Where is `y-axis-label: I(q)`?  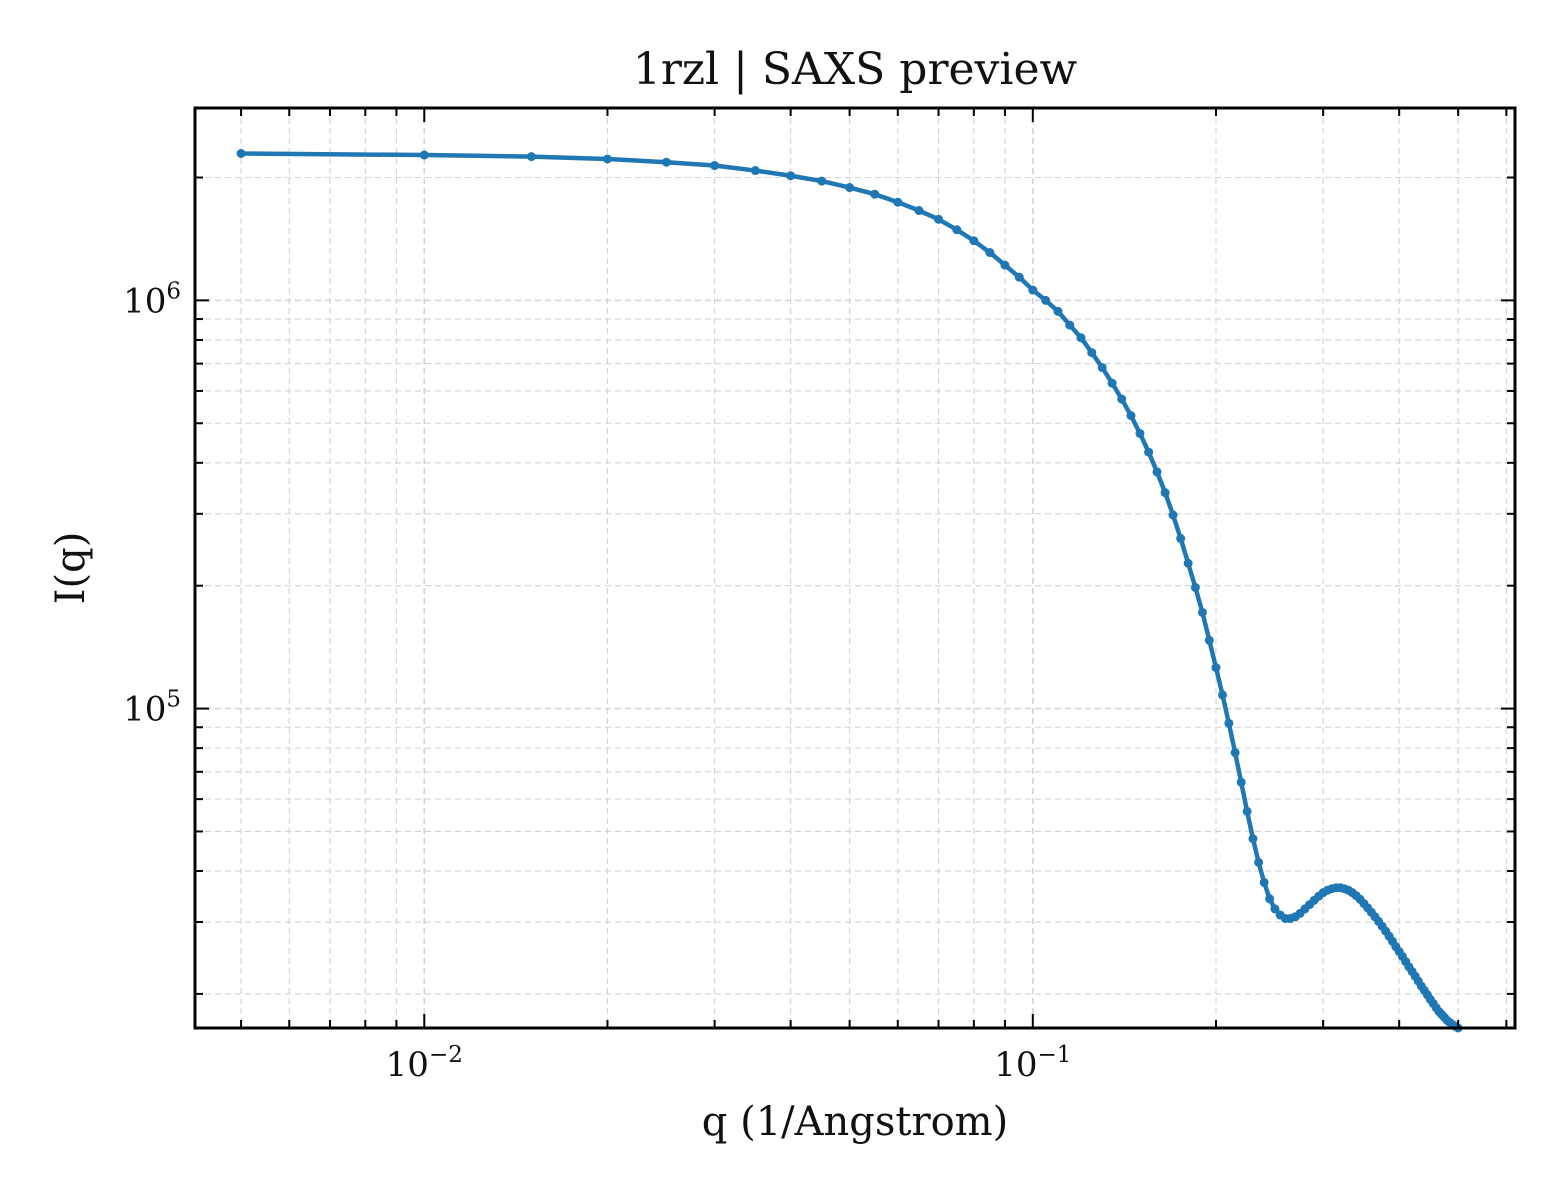
y-axis-label: I(q) is located at coordinates (71, 568).